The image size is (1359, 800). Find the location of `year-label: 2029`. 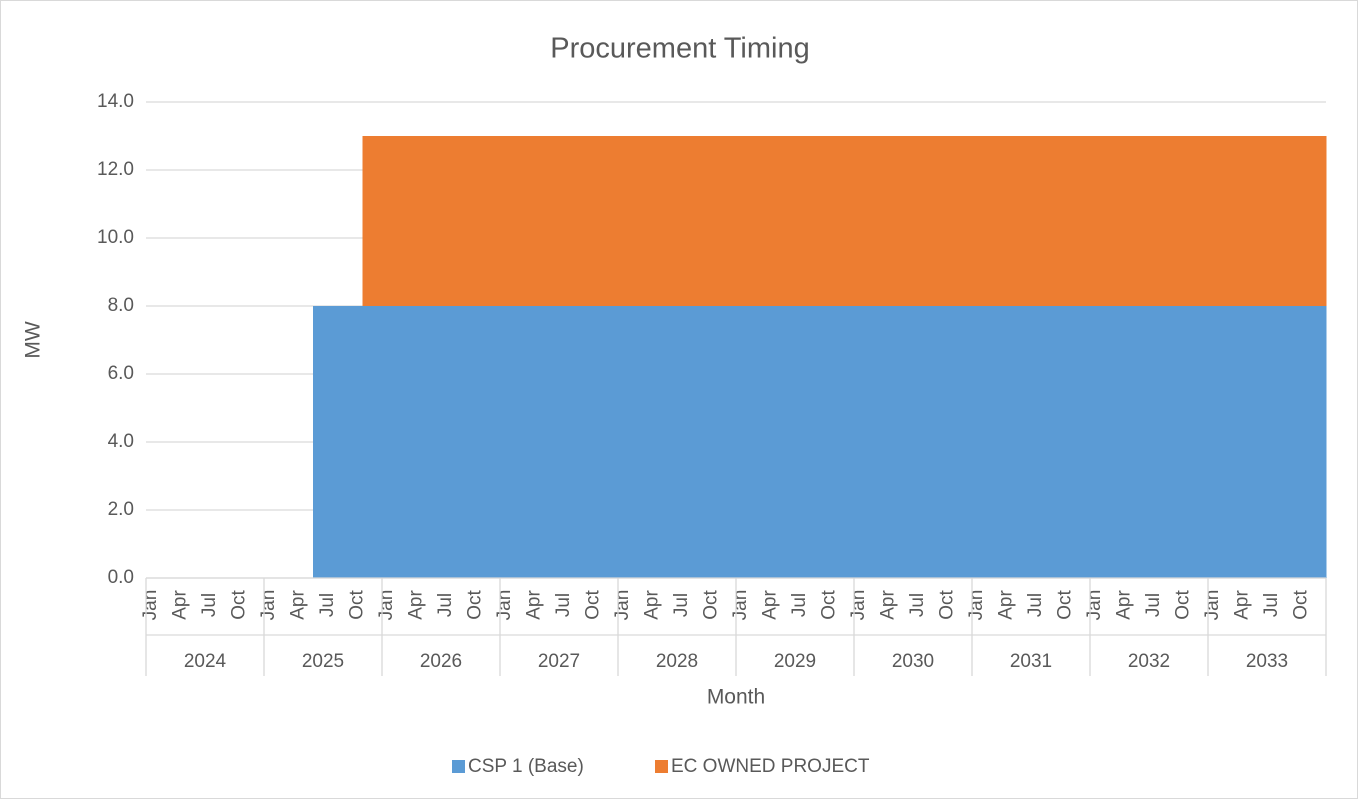

year-label: 2029 is located at coordinates (795, 661).